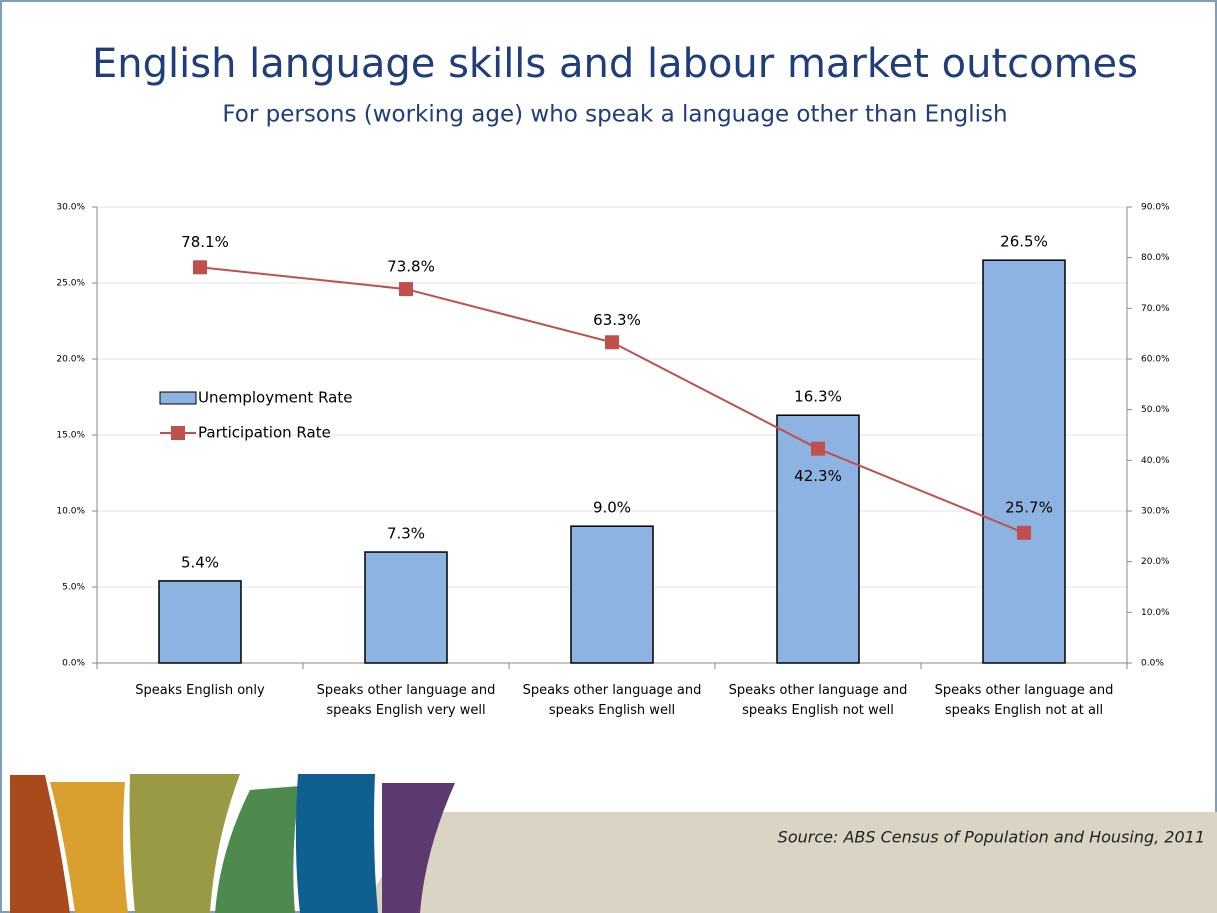 The image size is (1217, 913). Describe the element at coordinates (1155, 562) in the screenshot. I see `y2-tick-label: 20.0%` at that location.